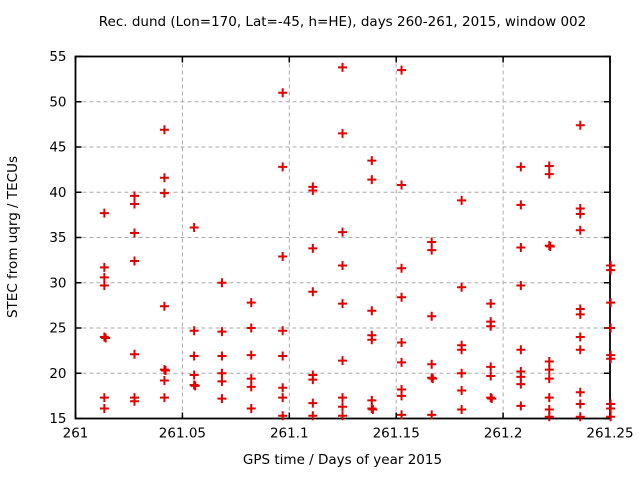 The height and width of the screenshot is (480, 640). I want to click on x-axis-title: GPS time / Days of year 2015, so click(342, 460).